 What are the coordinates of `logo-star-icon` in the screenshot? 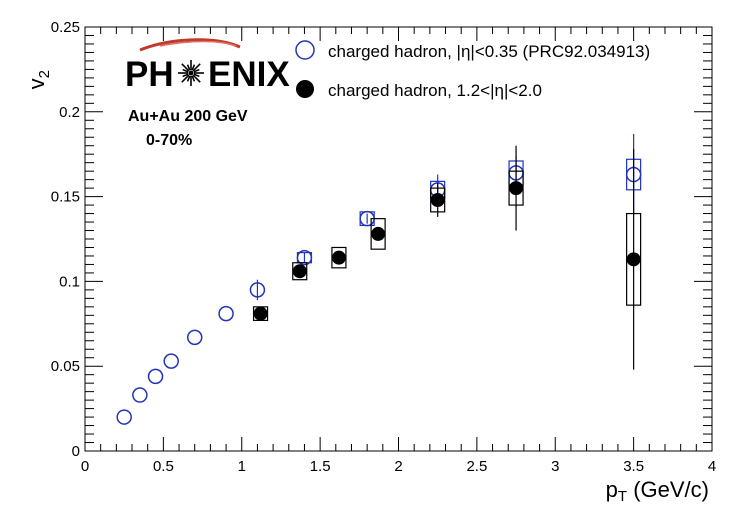 It's located at (191, 73).